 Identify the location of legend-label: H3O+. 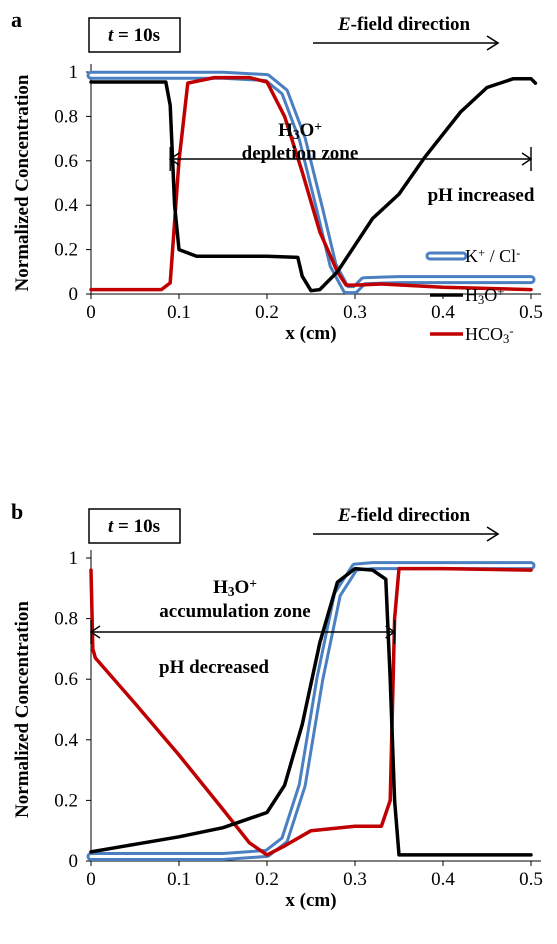
(484, 296).